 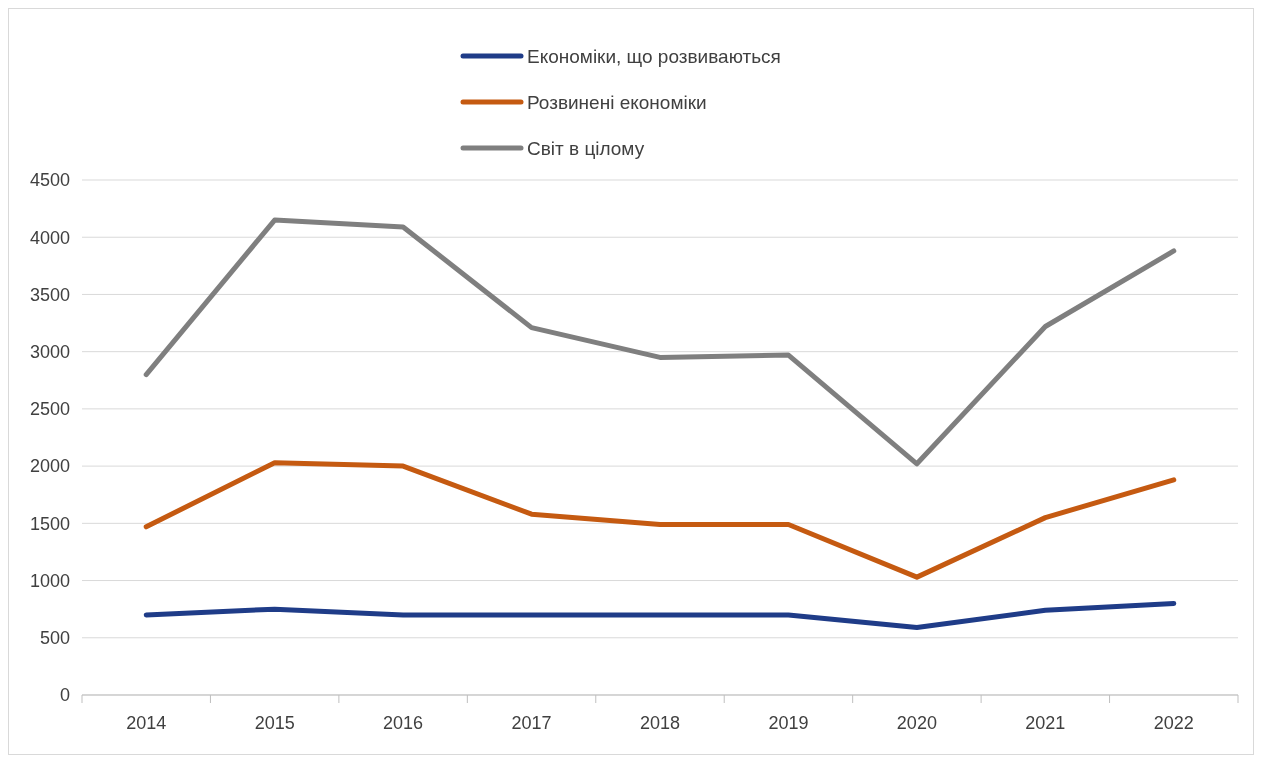 I want to click on y-tick-label: 3500, so click(x=49, y=294).